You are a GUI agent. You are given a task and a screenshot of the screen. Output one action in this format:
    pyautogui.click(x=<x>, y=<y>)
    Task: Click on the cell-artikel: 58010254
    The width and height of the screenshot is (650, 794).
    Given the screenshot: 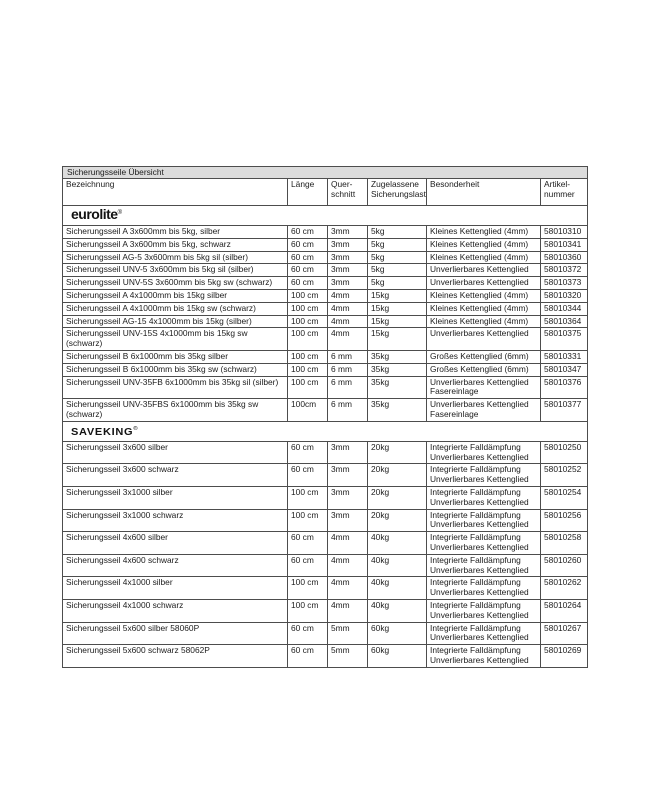 What is the action you would take?
    pyautogui.click(x=564, y=497)
    